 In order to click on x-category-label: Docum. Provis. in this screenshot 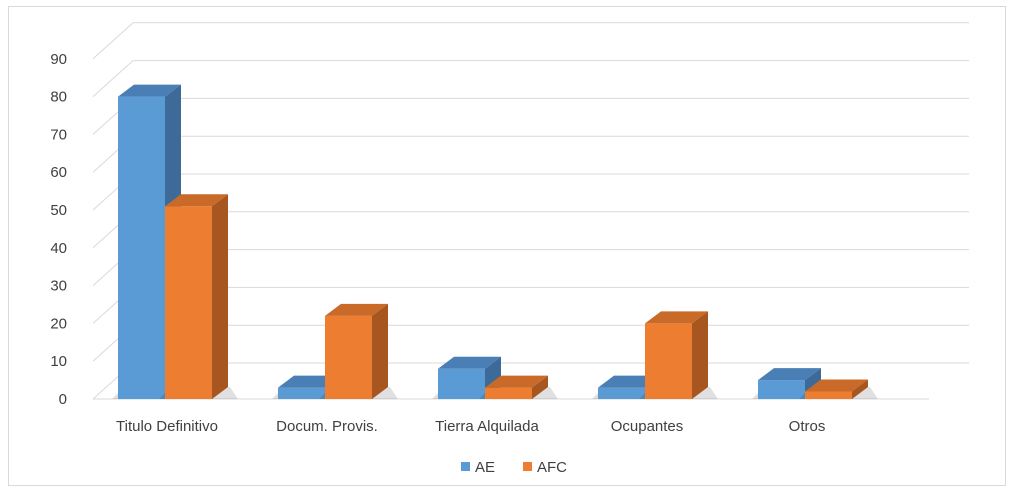, I will do `click(327, 426)`.